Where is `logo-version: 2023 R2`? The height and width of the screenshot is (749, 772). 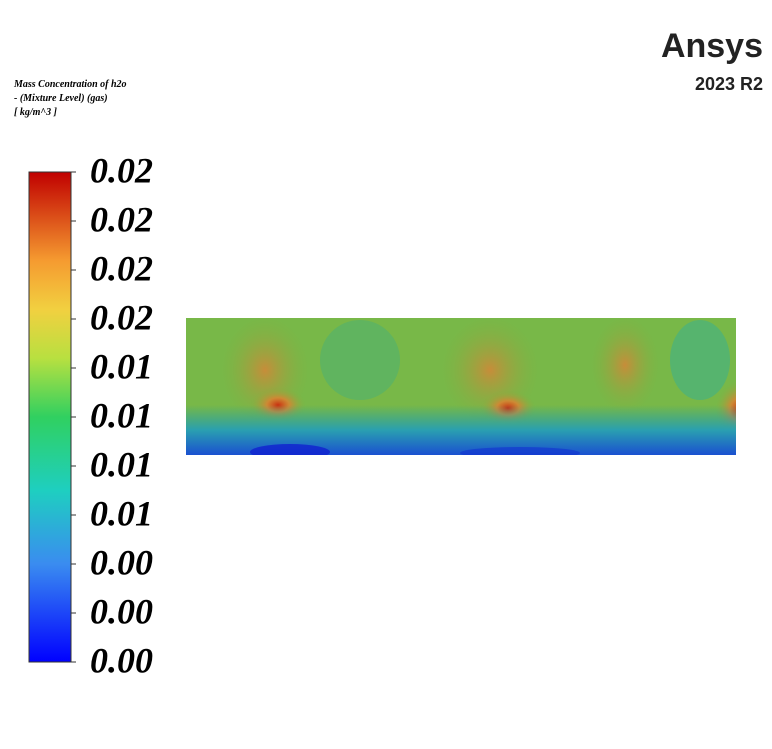 logo-version: 2023 R2 is located at coordinates (729, 84).